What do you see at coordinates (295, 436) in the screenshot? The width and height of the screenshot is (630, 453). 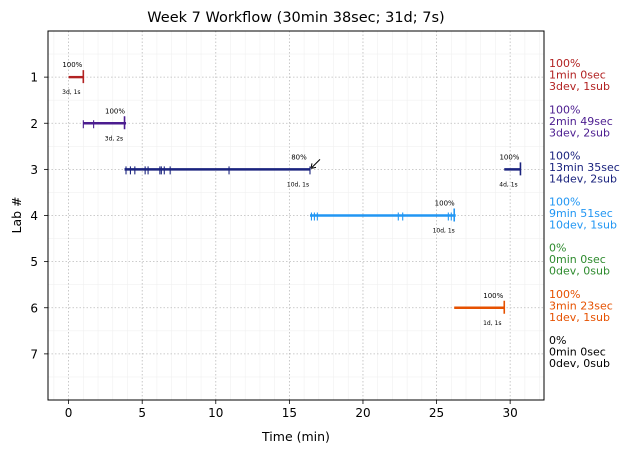 I see `x-axis-label: Time (min)` at bounding box center [295, 436].